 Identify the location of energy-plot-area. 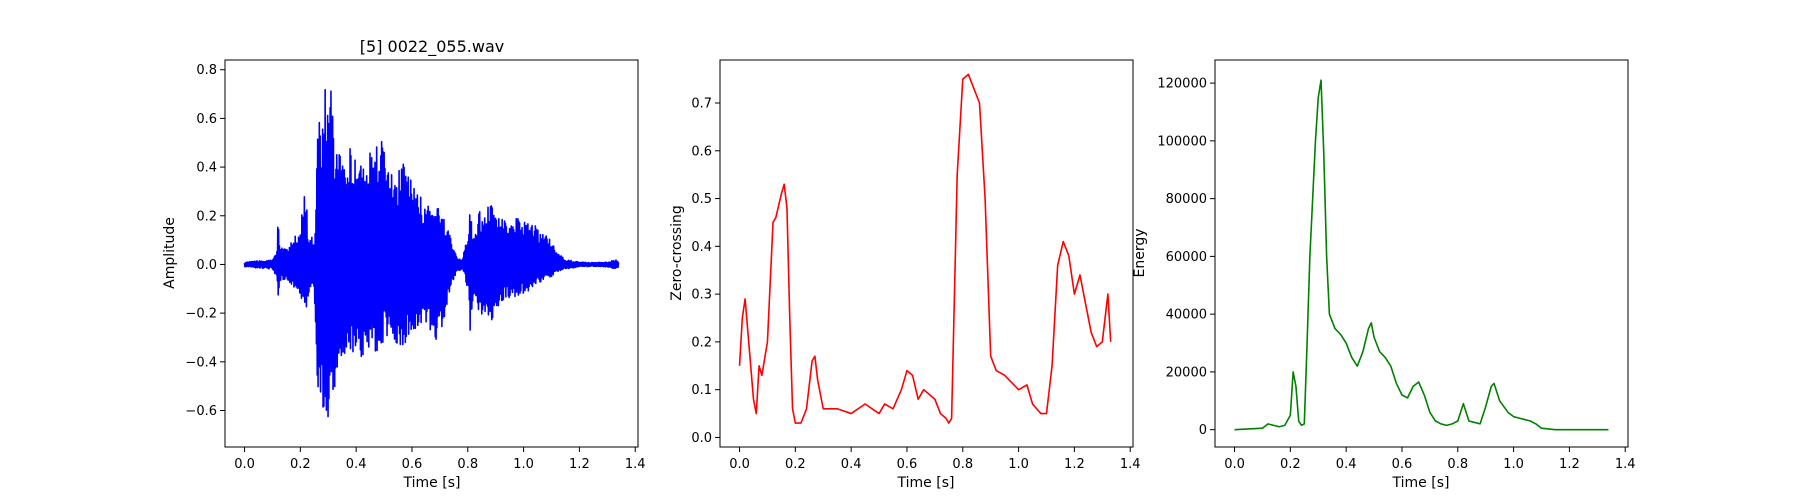
(1421, 255).